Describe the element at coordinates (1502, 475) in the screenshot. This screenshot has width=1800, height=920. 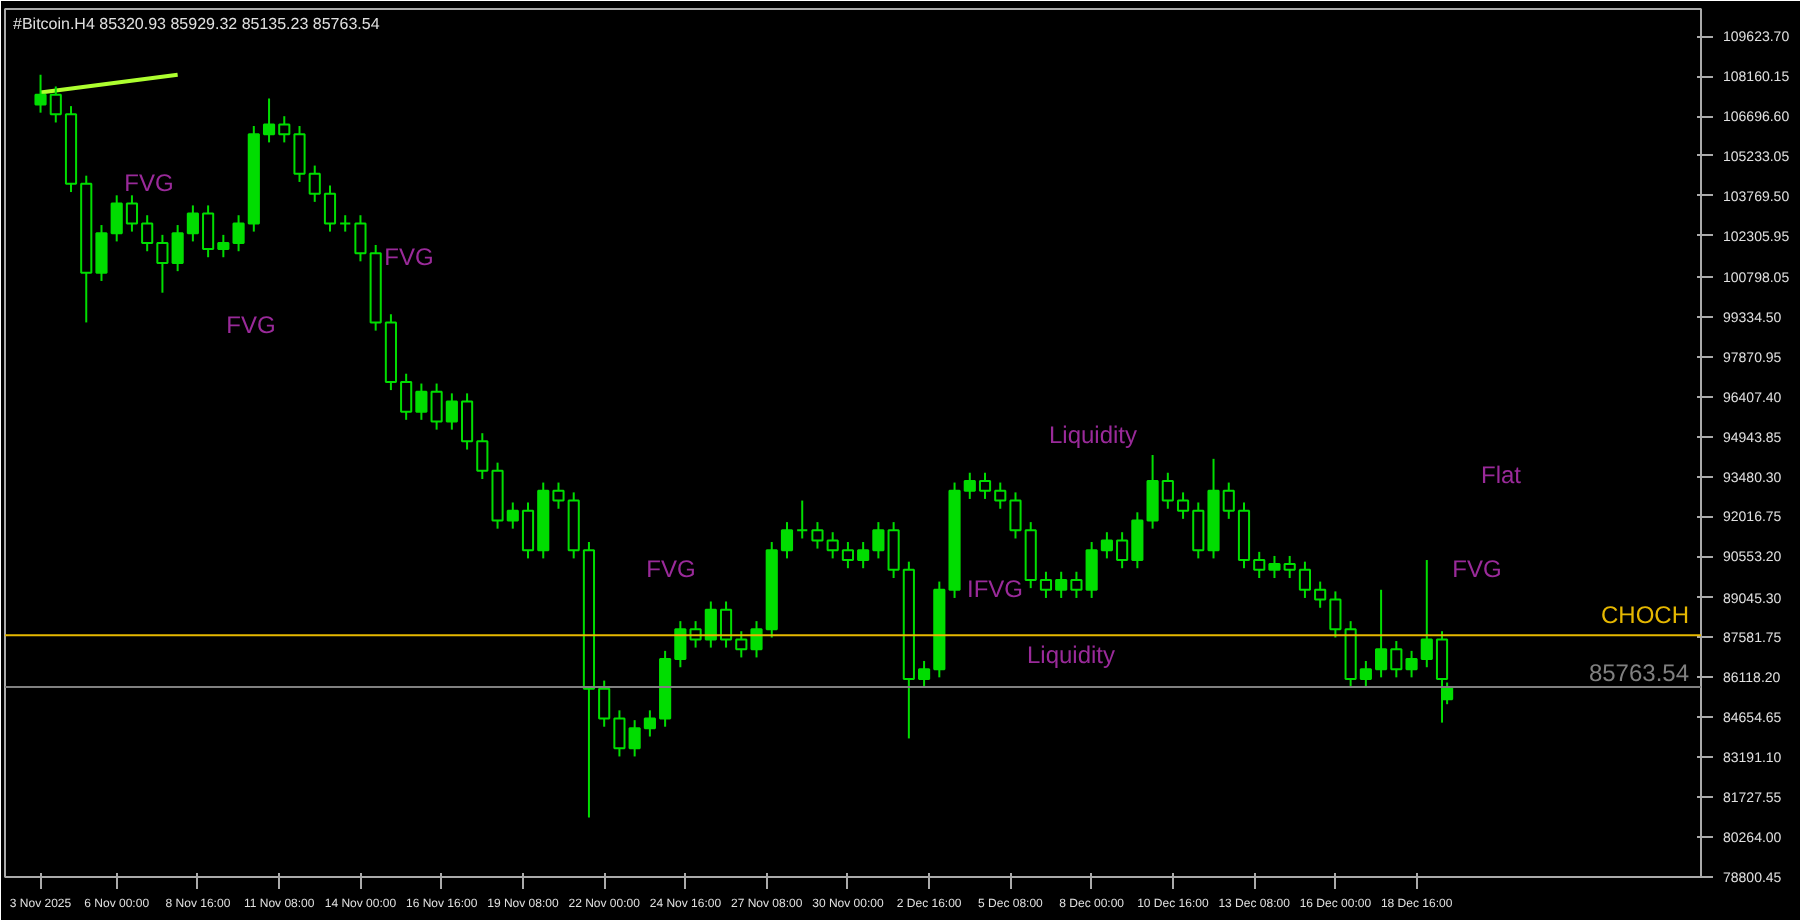
I see `annotation: Flat` at that location.